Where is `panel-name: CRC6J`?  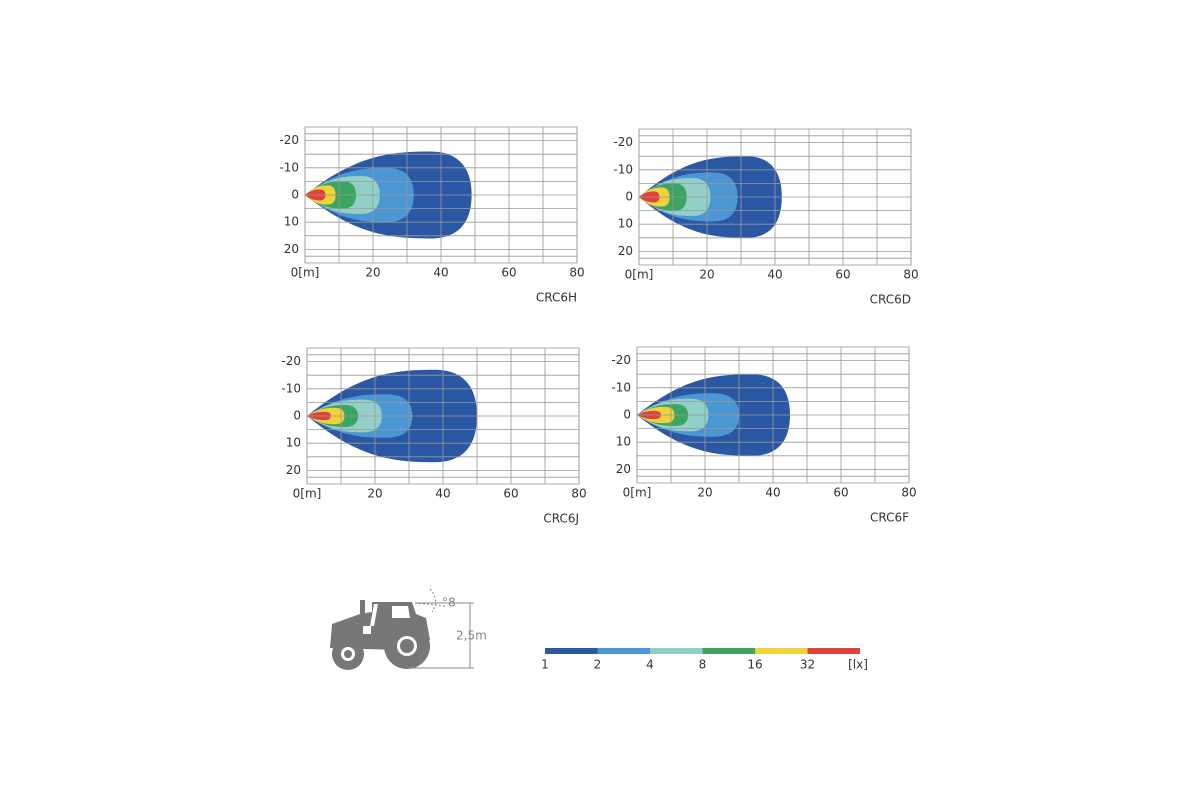
panel-name: CRC6J is located at coordinates (561, 519).